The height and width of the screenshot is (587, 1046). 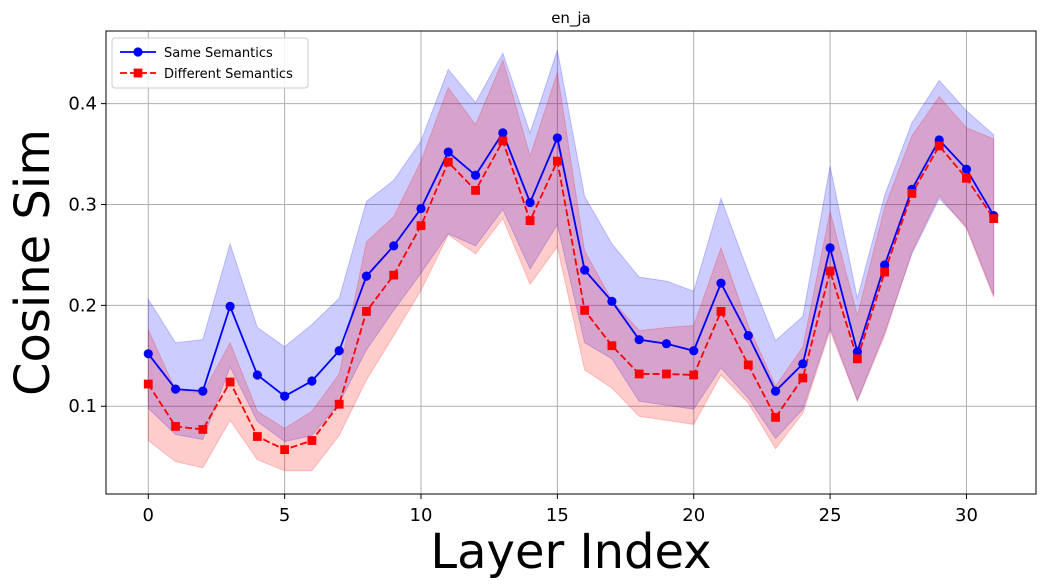 What do you see at coordinates (830, 515) in the screenshot?
I see `x-tick-label: 25` at bounding box center [830, 515].